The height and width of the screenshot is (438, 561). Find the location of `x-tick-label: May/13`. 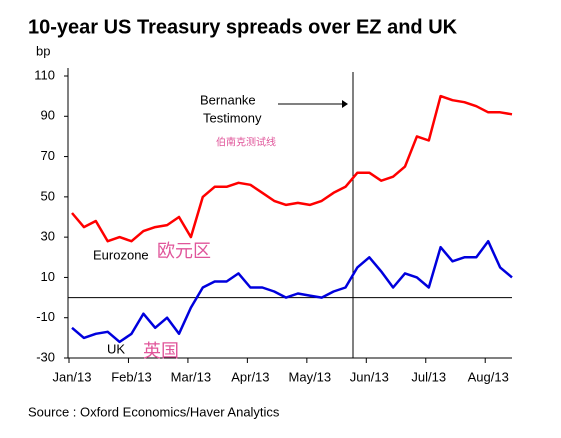

x-tick-label: May/13 is located at coordinates (310, 376).